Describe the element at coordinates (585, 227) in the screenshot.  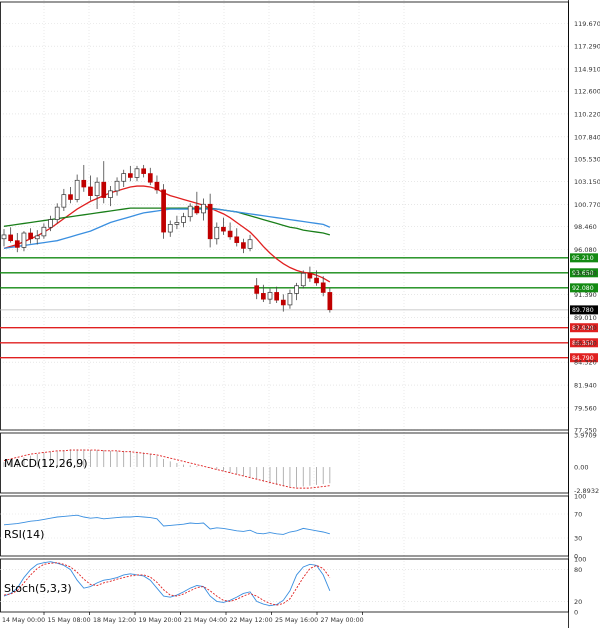
I see `price-tick-label: 98.460` at that location.